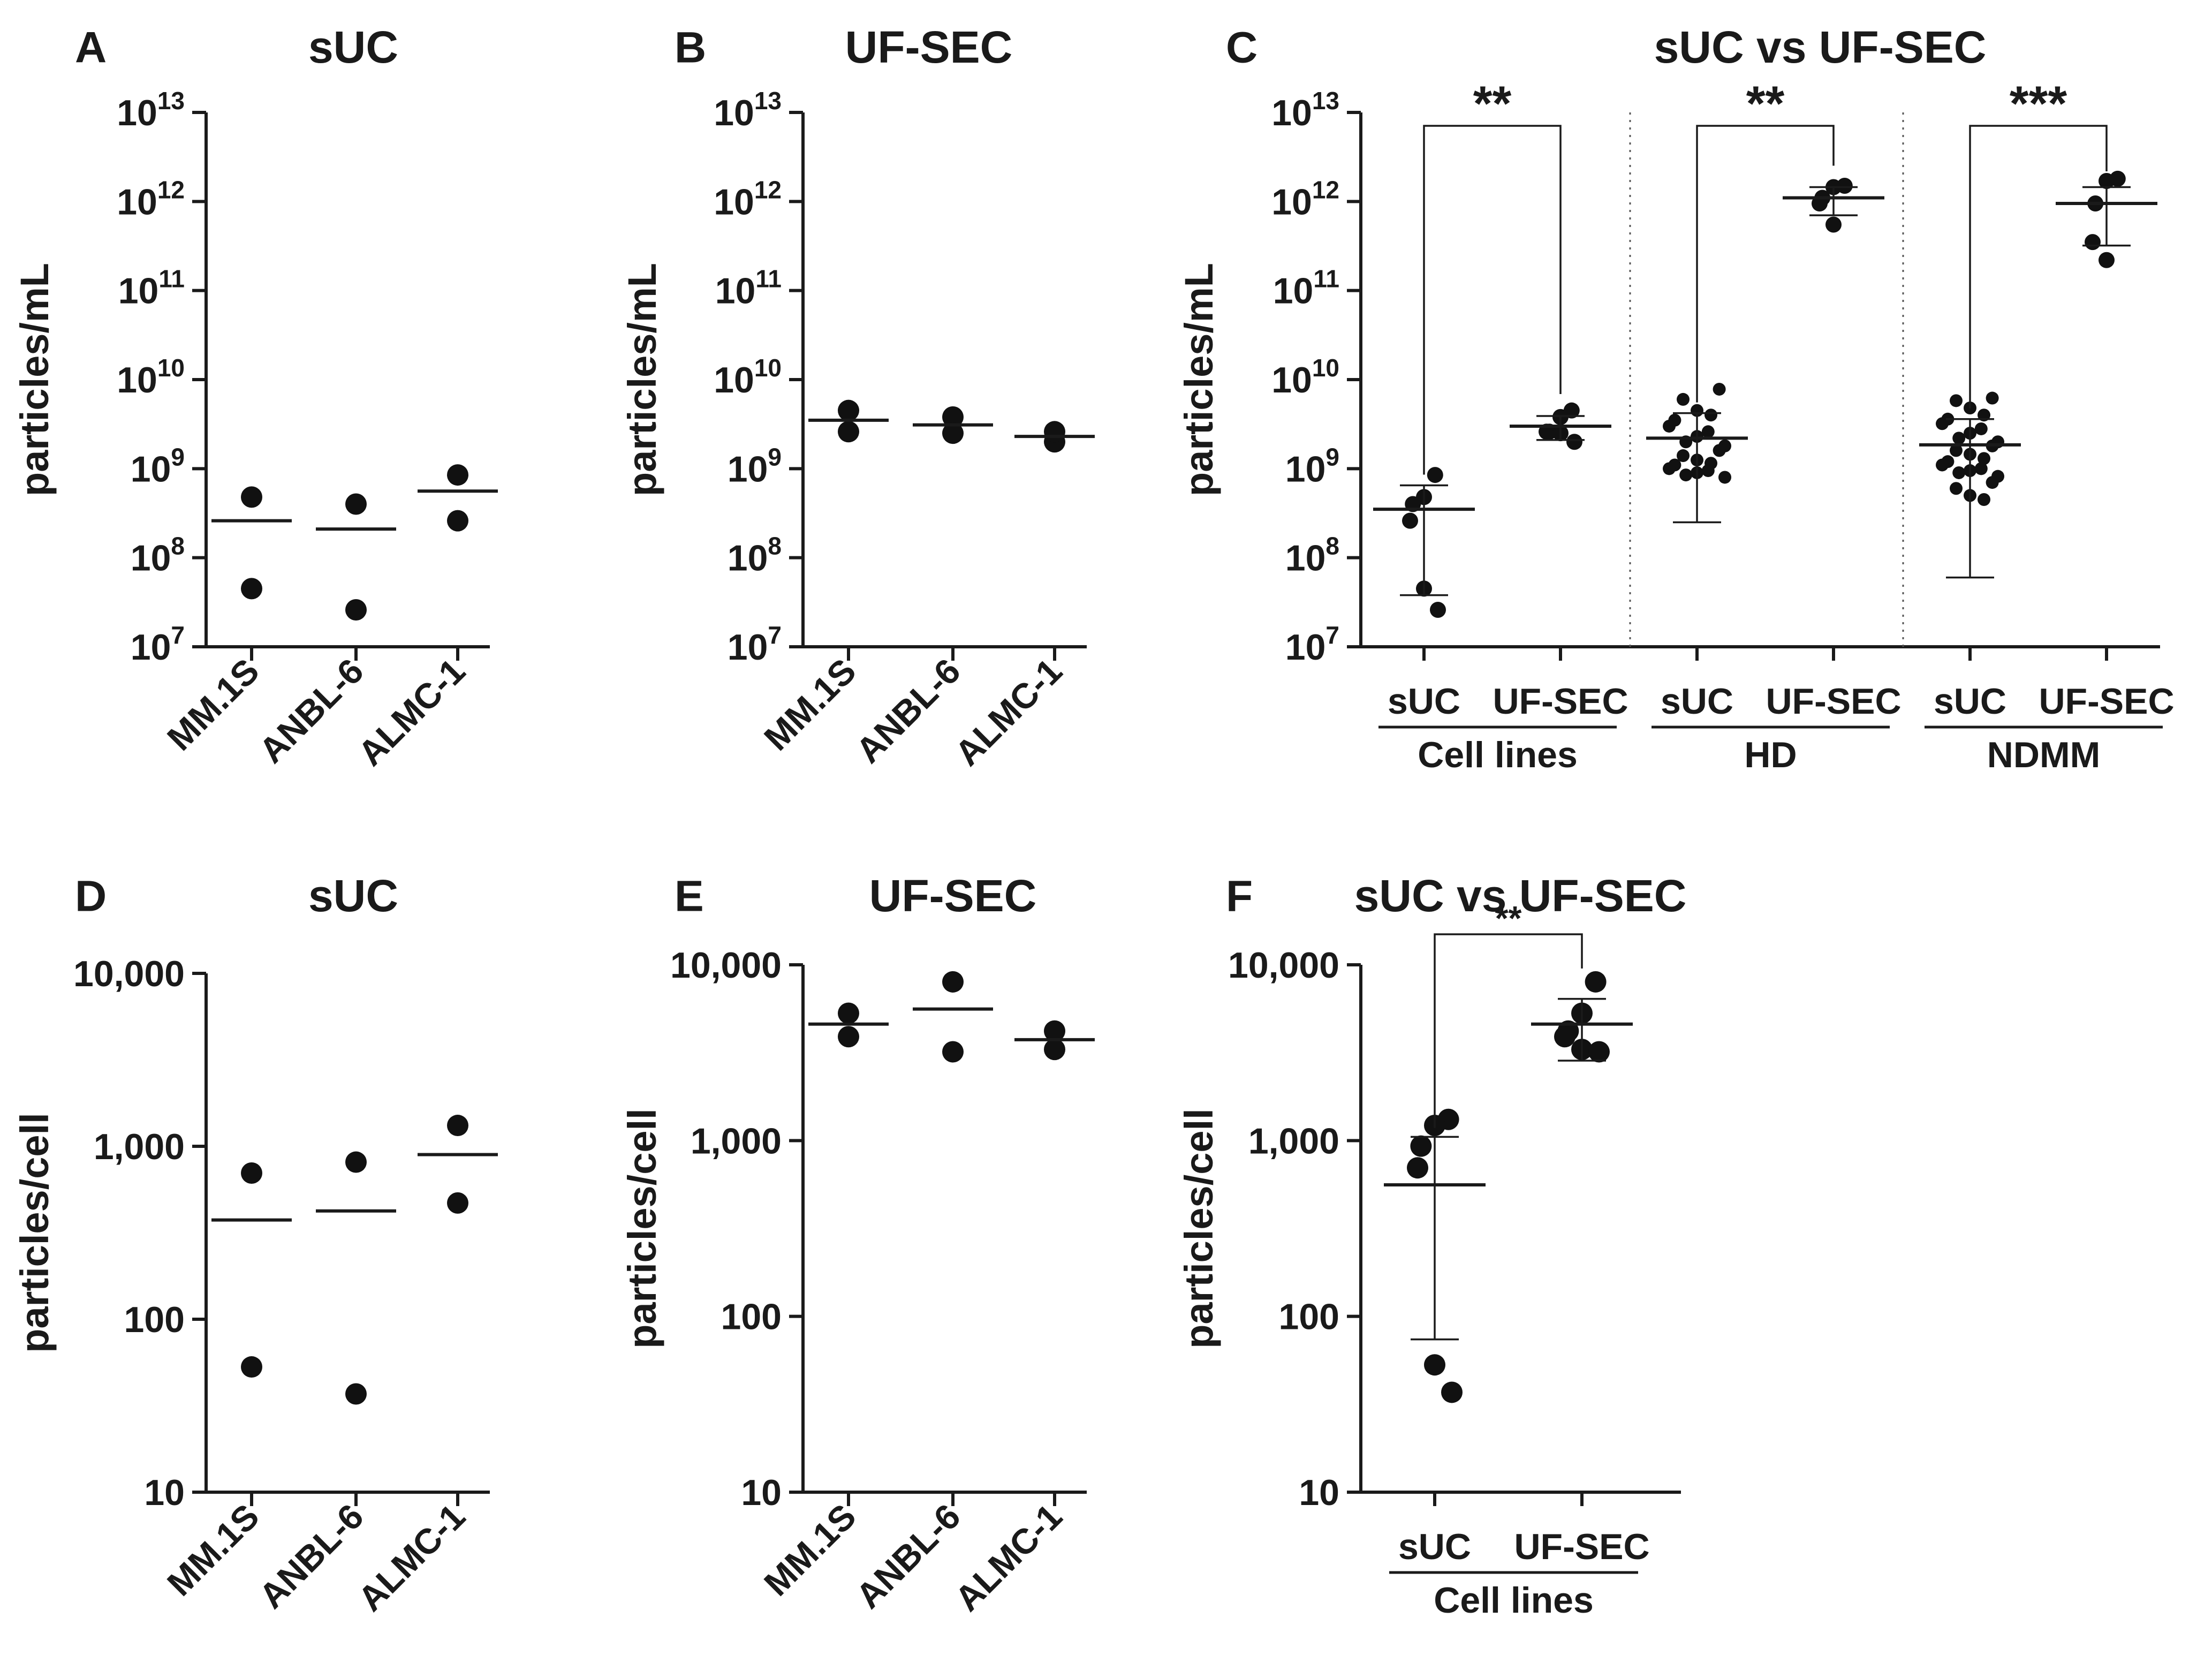 Image resolution: width=2212 pixels, height=1671 pixels. What do you see at coordinates (353, 896) in the screenshot?
I see `chart-title: sUC` at bounding box center [353, 896].